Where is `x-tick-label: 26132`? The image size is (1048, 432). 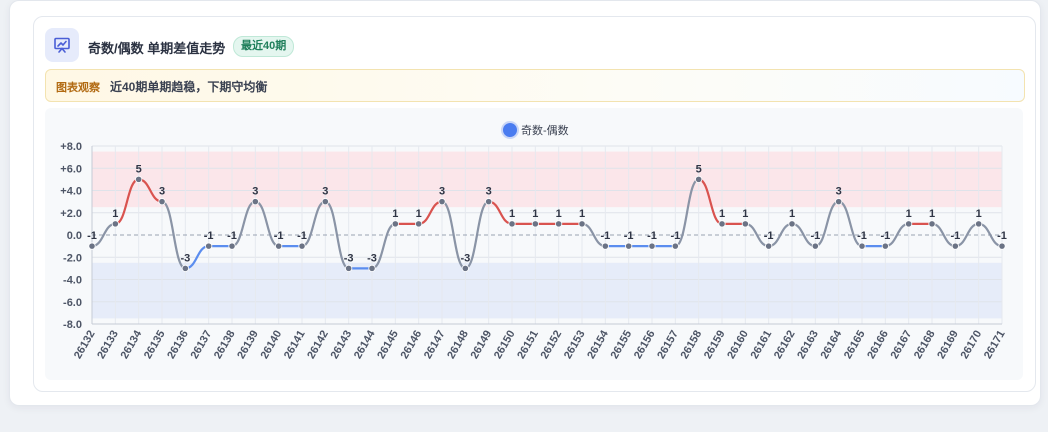 x-tick-label: 26132 is located at coordinates (85, 345).